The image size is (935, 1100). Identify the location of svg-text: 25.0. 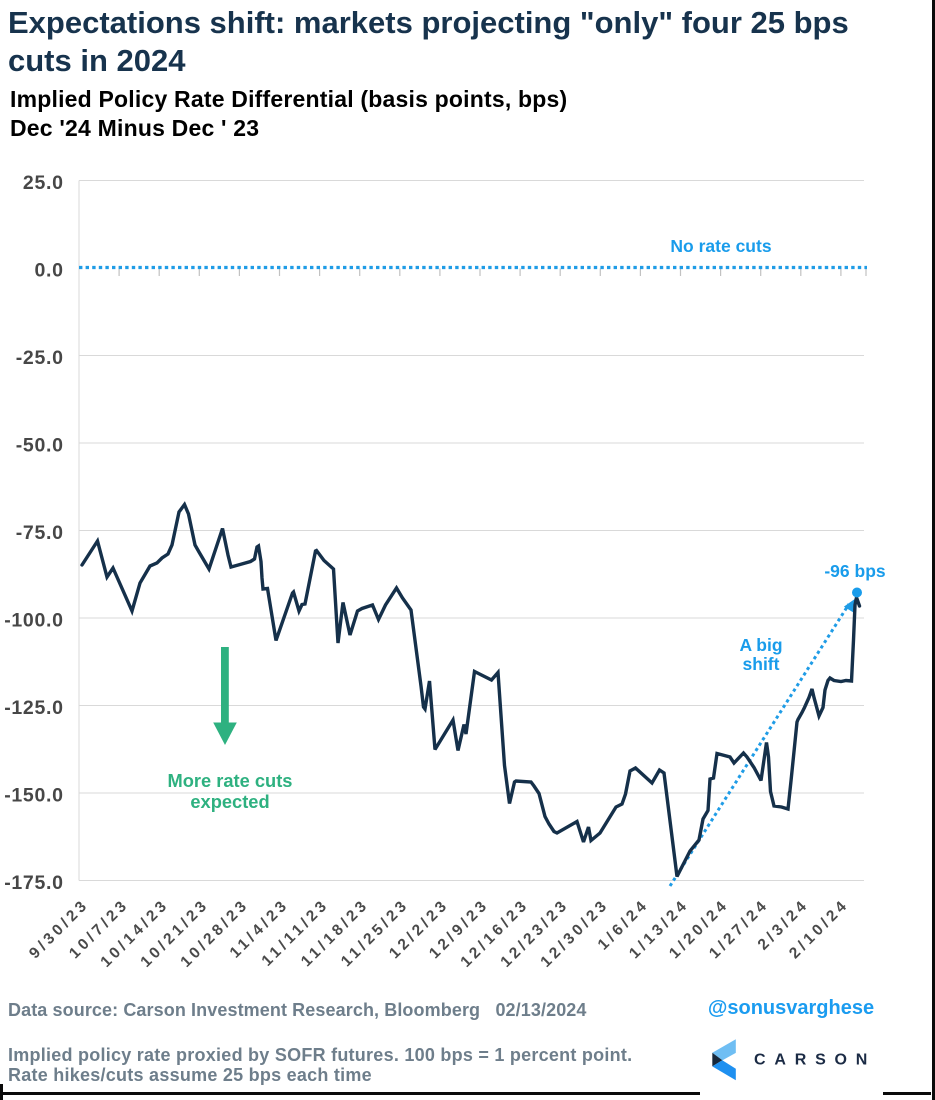
(43, 183).